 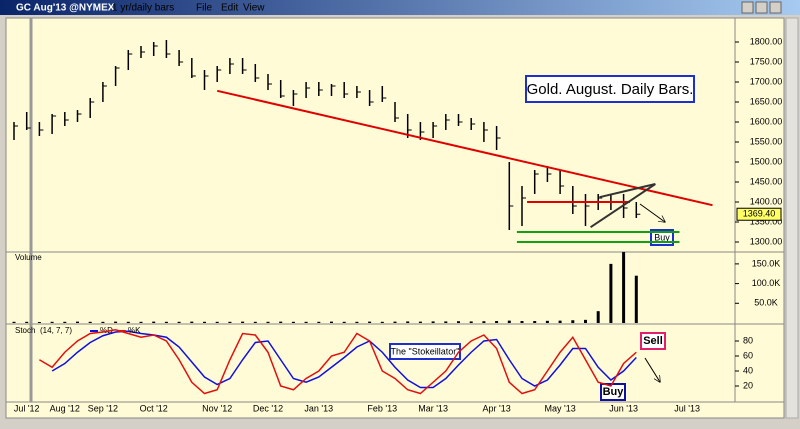 What do you see at coordinates (318, 408) in the screenshot?
I see `x-tick-label: Jan '13` at bounding box center [318, 408].